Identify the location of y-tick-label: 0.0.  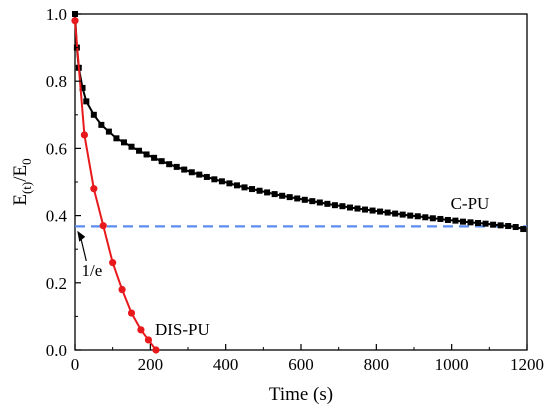
(56, 350).